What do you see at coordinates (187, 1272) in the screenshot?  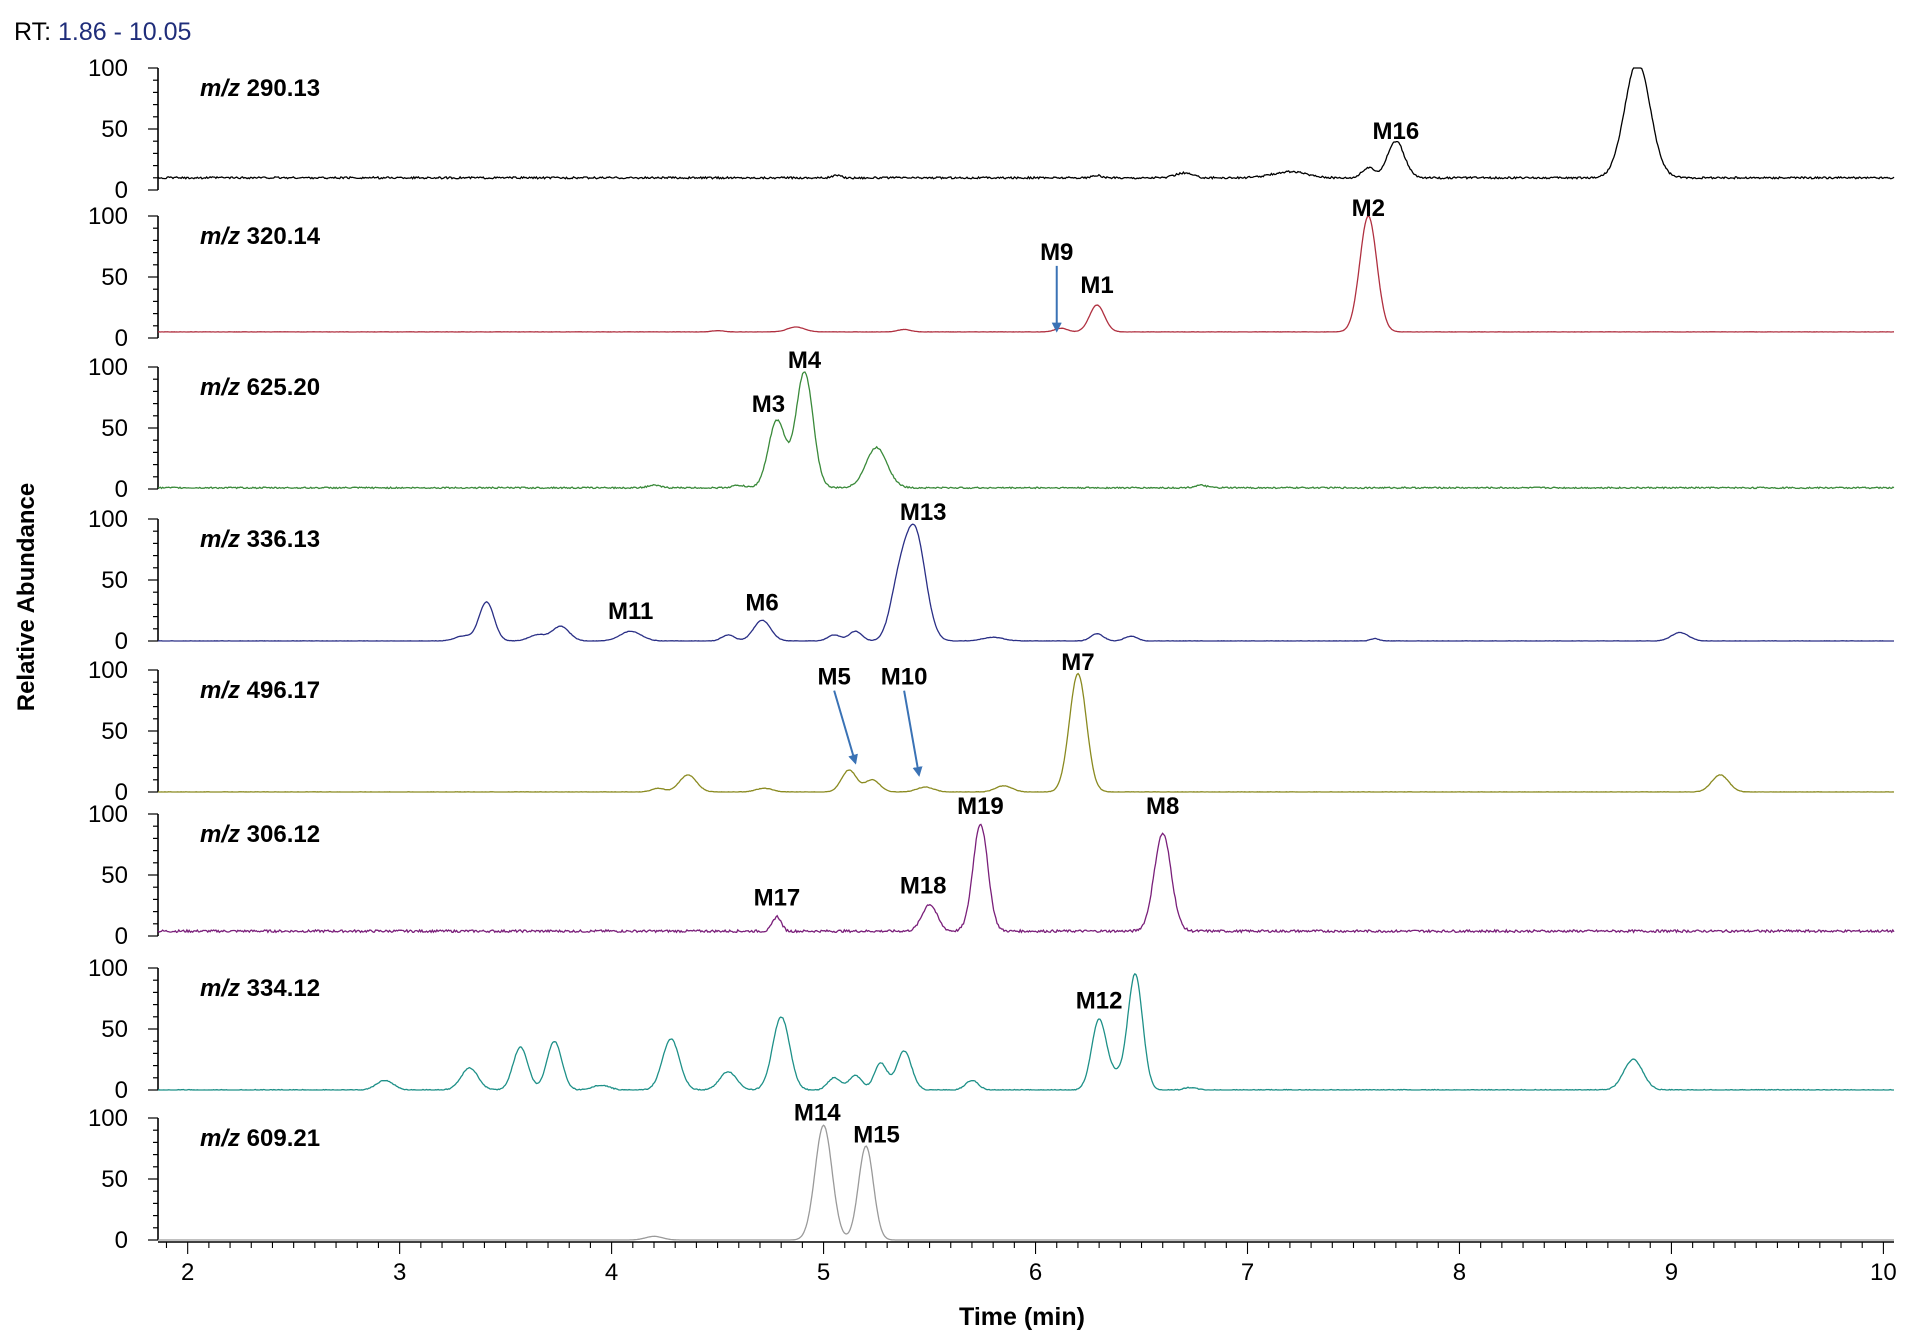 I see `x-tick-label: 2` at bounding box center [187, 1272].